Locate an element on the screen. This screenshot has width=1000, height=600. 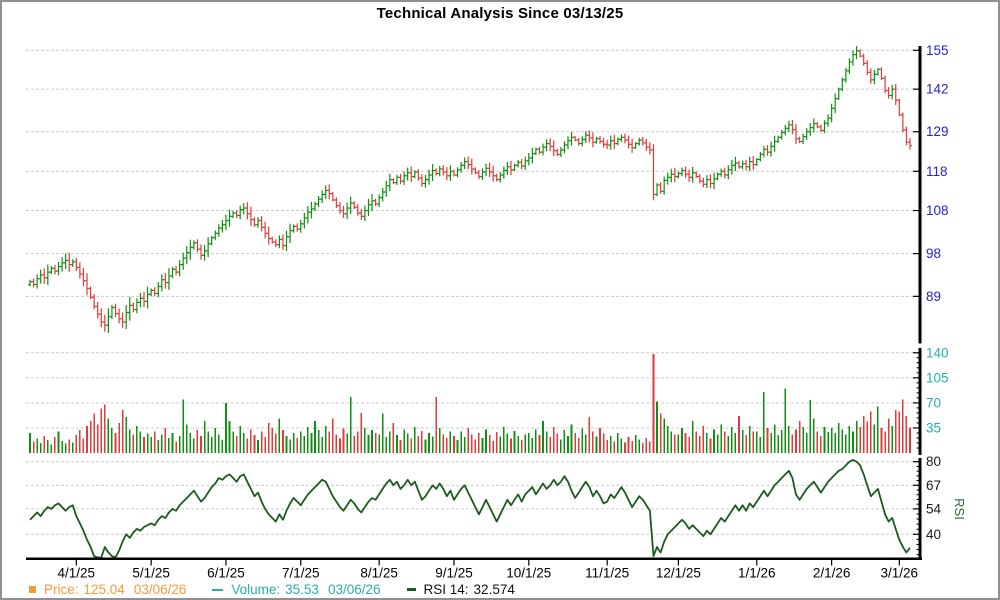
chart-title: Technical Analysis Since 03/13/25 is located at coordinates (500, 13).